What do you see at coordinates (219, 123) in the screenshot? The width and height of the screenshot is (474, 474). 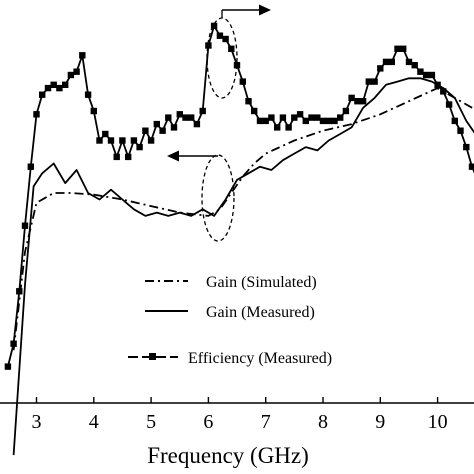 I see `annotation-layer` at bounding box center [219, 123].